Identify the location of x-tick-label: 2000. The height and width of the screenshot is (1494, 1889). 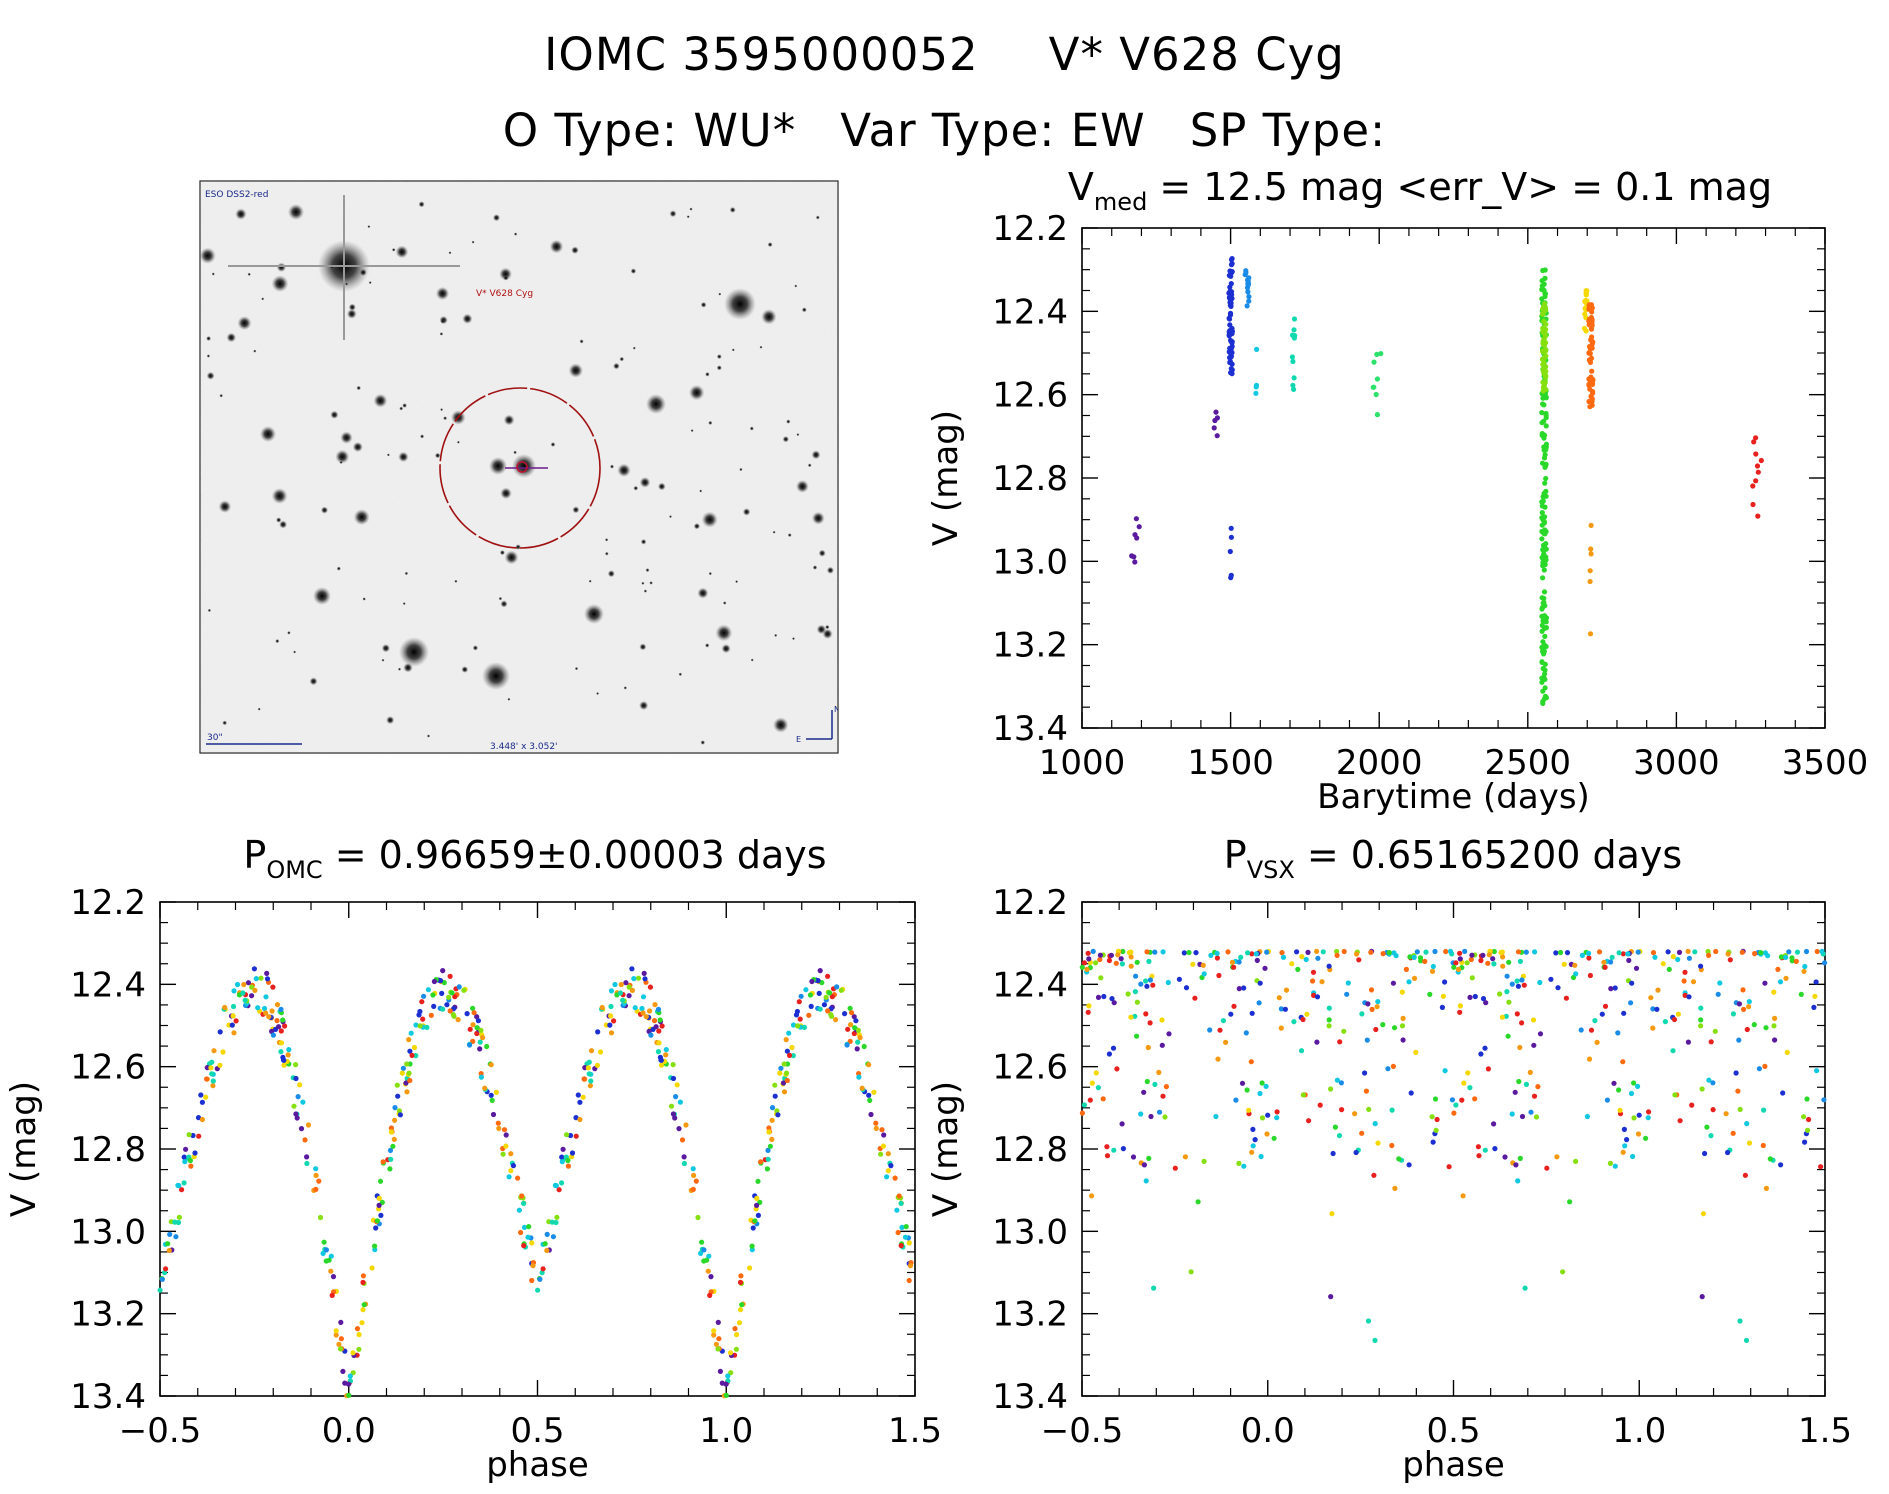
(1379, 763).